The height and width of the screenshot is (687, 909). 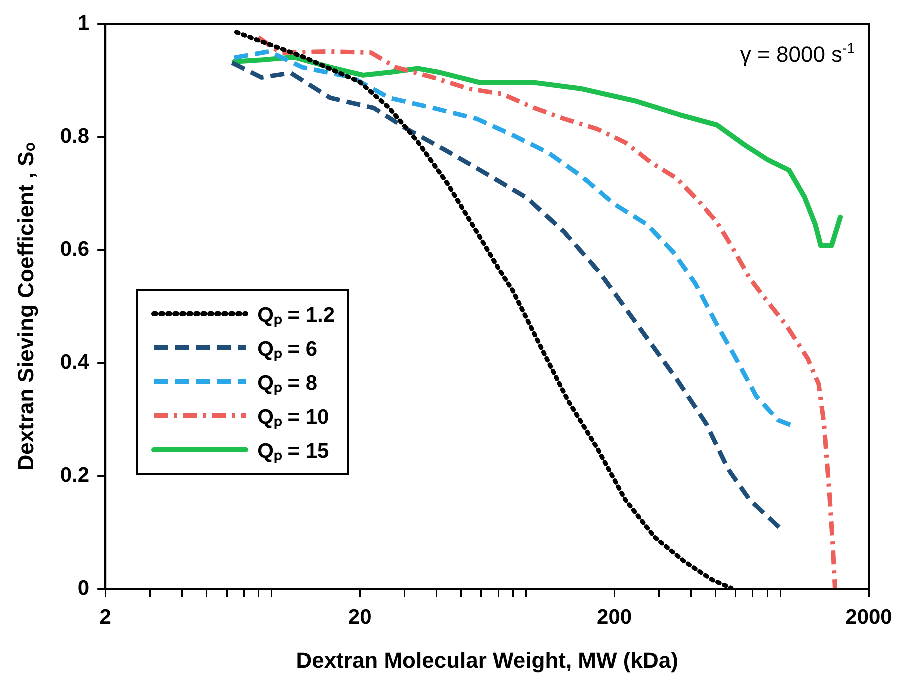 I want to click on legend-label: Qₚ = 1.2, so click(x=297, y=315).